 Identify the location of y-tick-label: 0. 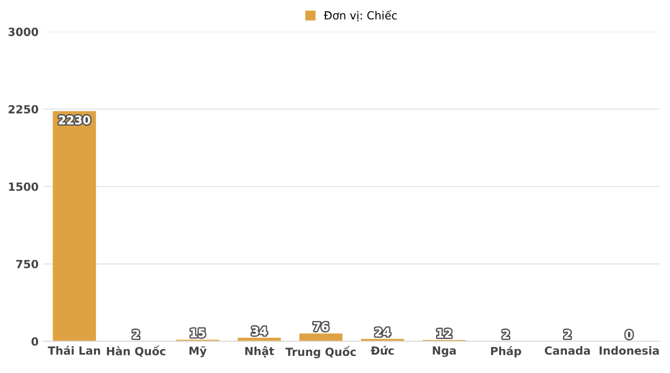
(34, 341).